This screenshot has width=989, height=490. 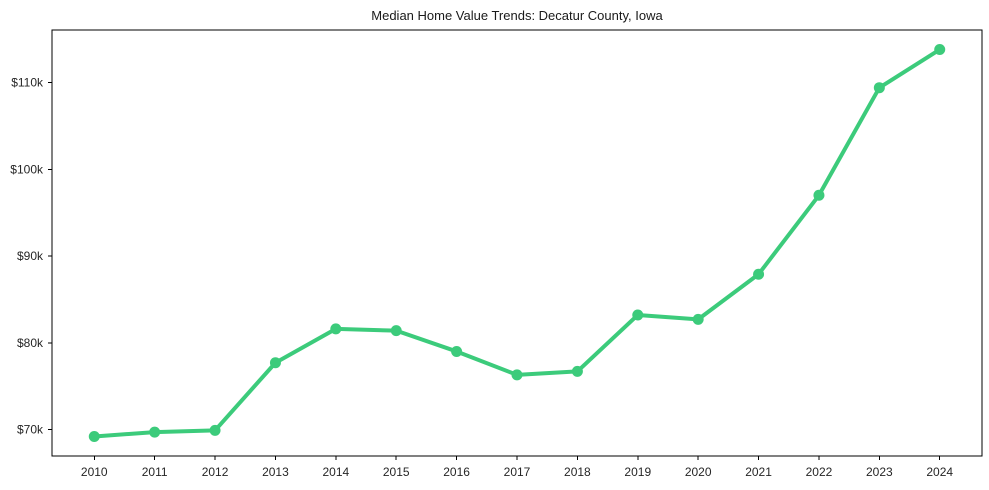 I want to click on x-axis-tick-label: 2011, so click(x=155, y=472).